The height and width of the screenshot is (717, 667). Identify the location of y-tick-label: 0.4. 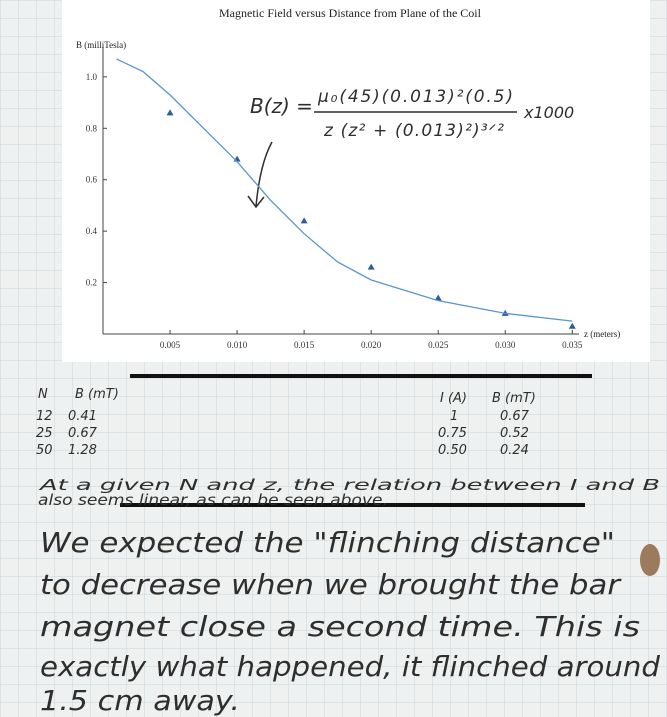
(92, 231).